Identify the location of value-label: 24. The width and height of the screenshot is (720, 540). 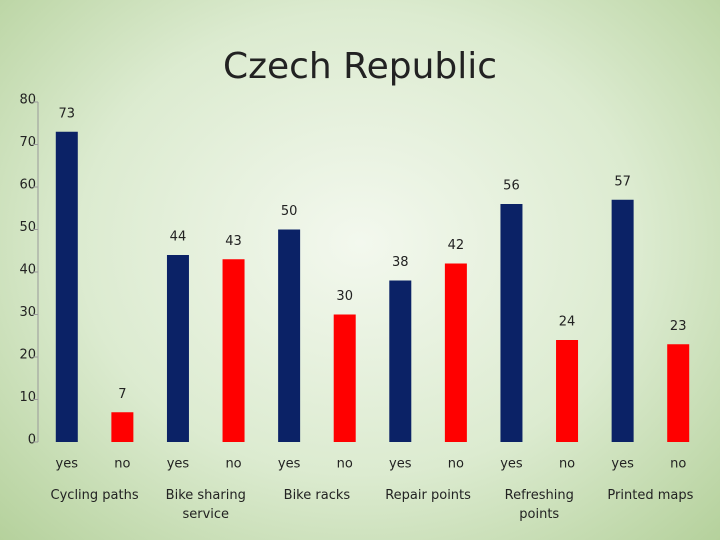
(567, 322).